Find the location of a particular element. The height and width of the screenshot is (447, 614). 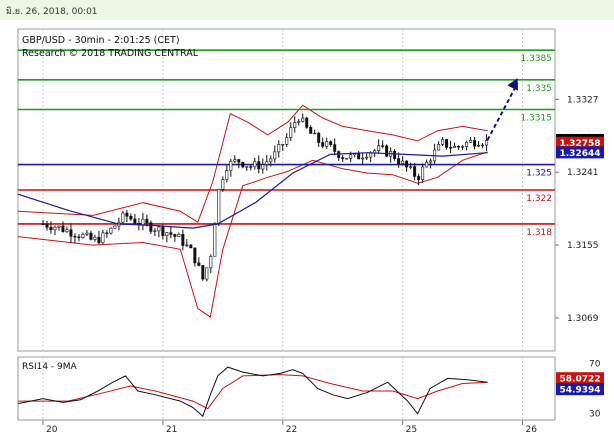

rsi-value-badge-label: 54.9394 is located at coordinates (580, 391).